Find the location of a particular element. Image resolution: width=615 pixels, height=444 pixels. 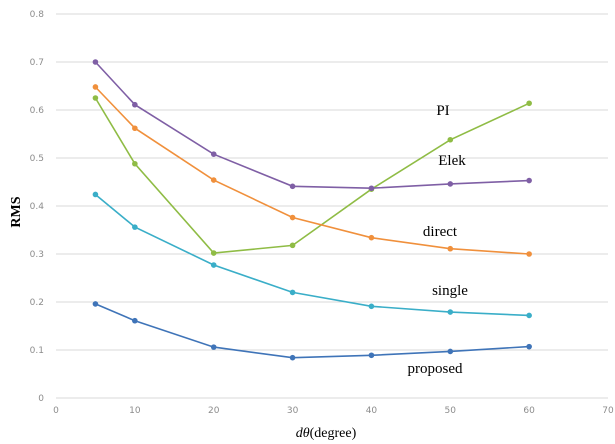

x-tick-label: 20 is located at coordinates (214, 411).